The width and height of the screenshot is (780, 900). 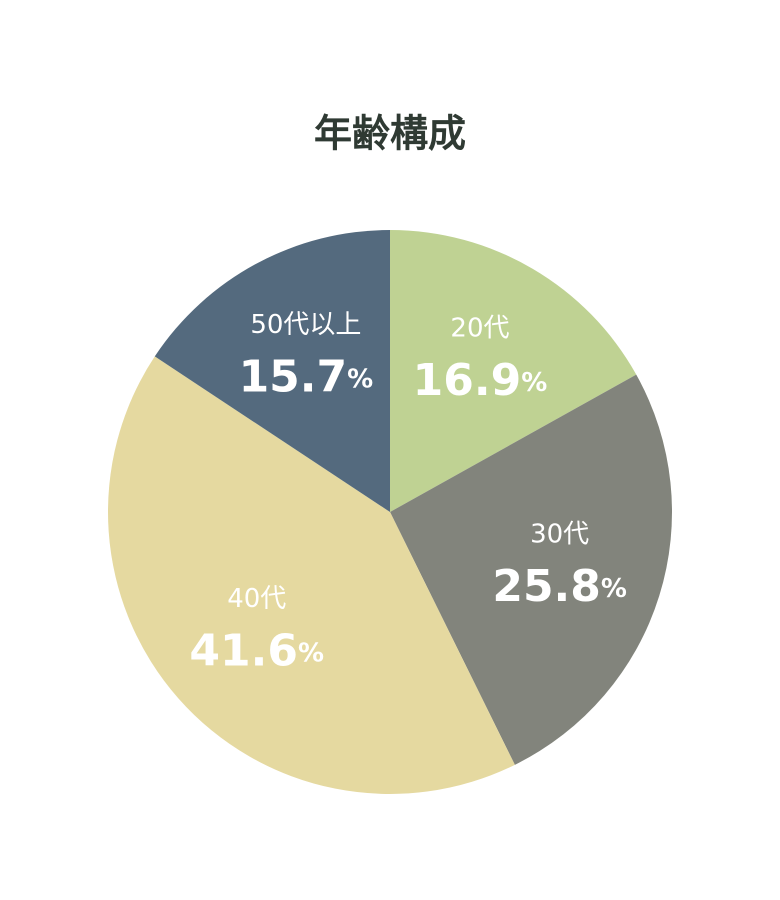 What do you see at coordinates (256, 599) in the screenshot?
I see `slice-category-label: 40代` at bounding box center [256, 599].